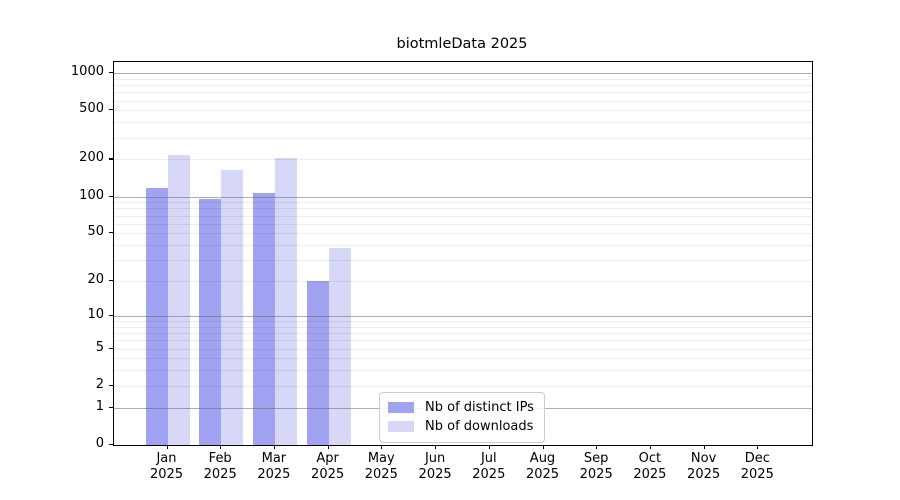 The height and width of the screenshot is (500, 900). Describe the element at coordinates (99, 406) in the screenshot. I see `y-tick-label: 1` at that location.